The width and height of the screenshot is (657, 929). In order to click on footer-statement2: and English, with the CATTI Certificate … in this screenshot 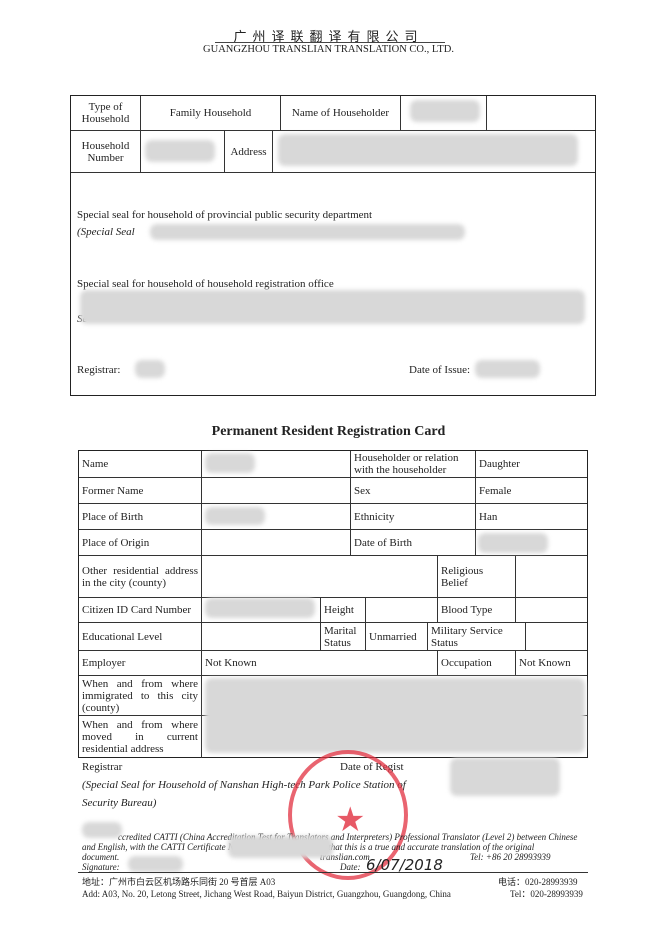, I will do `click(158, 847)`.